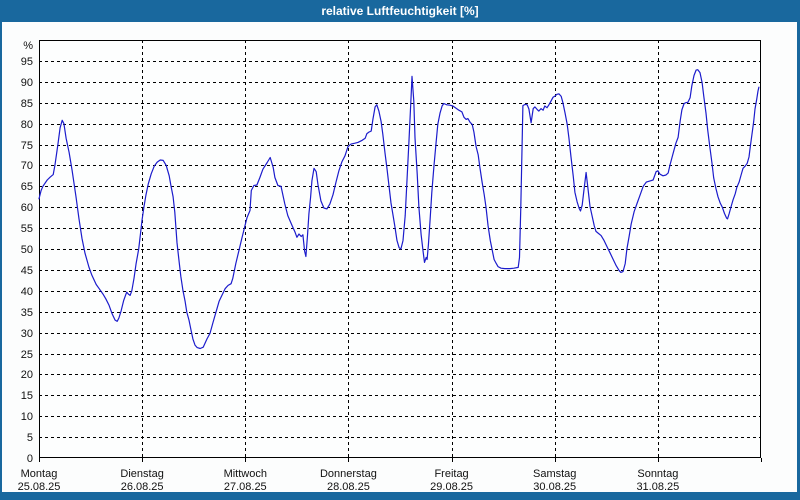  What do you see at coordinates (27, 83) in the screenshot?
I see `y-axis-tick-label: 90` at bounding box center [27, 83].